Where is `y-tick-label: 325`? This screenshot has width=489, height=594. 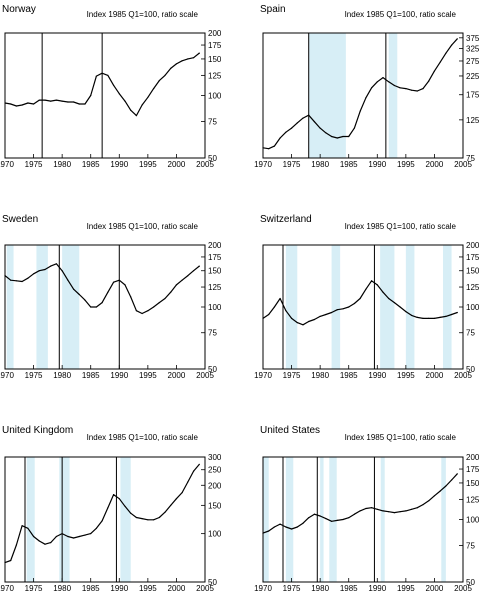 y-tick-label: 325 is located at coordinates (473, 49).